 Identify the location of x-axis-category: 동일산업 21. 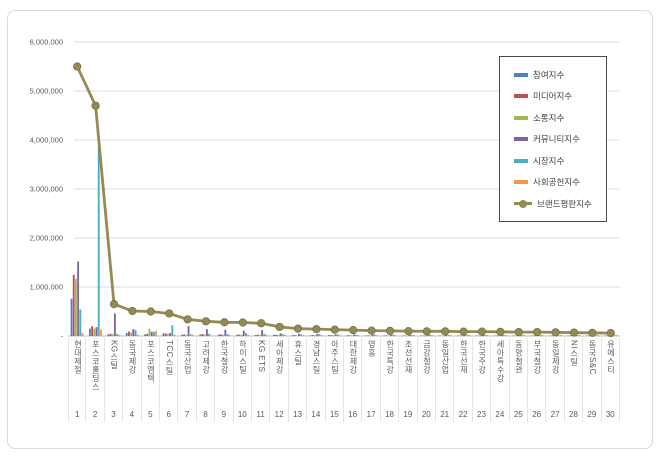
(445, 380).